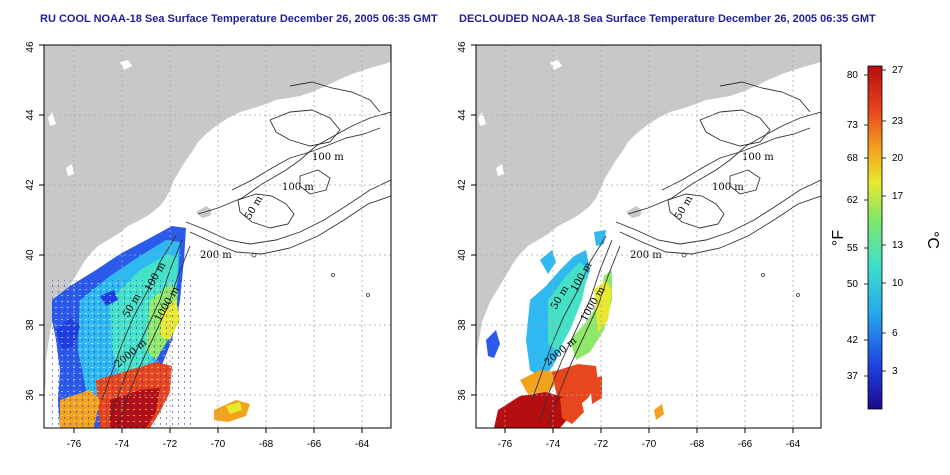 The width and height of the screenshot is (950, 475). What do you see at coordinates (898, 196) in the screenshot?
I see `colorbar-c-tick: 17` at bounding box center [898, 196].